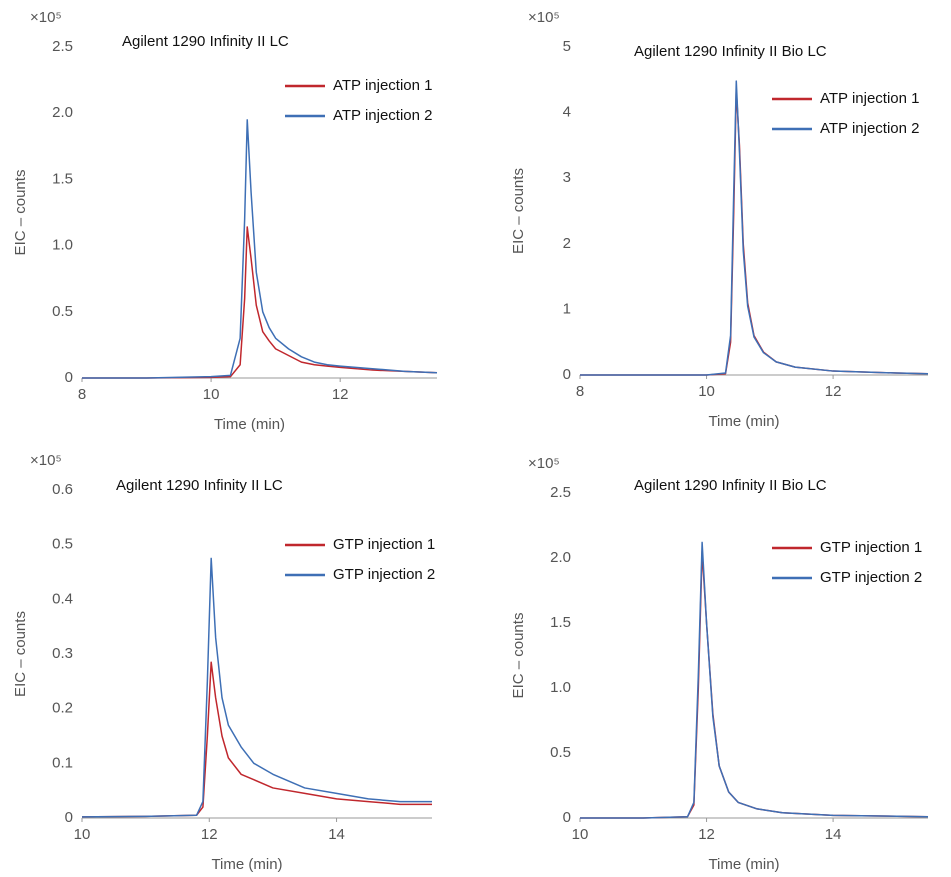 The image size is (951, 877). What do you see at coordinates (567, 112) in the screenshot?
I see `y-tick-label: 4` at bounding box center [567, 112].